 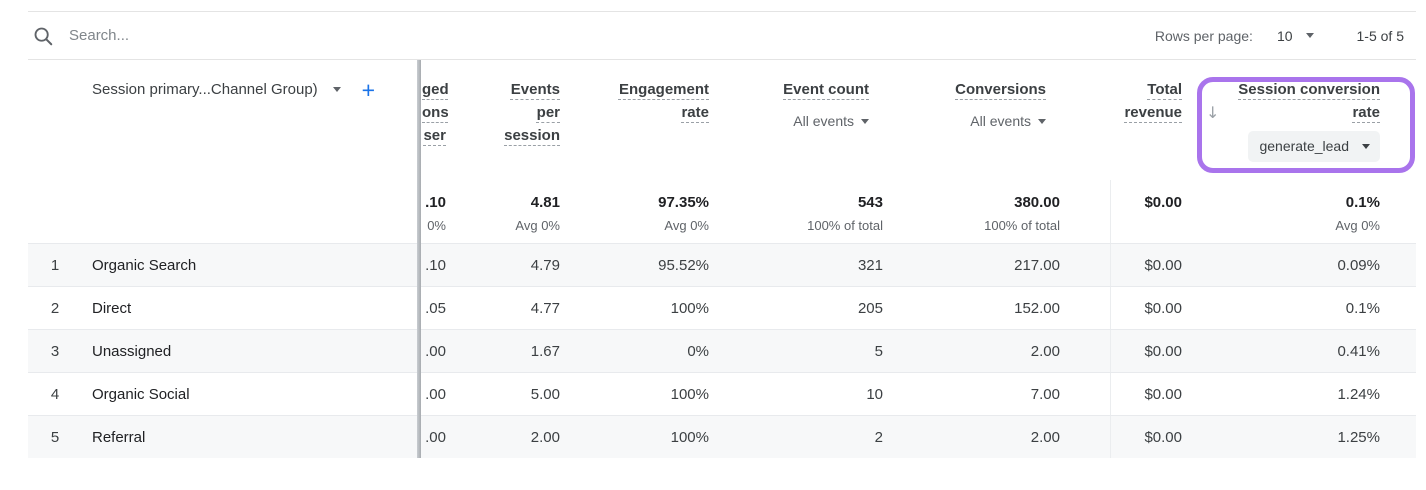 I want to click on row-number: 1, so click(x=55, y=265).